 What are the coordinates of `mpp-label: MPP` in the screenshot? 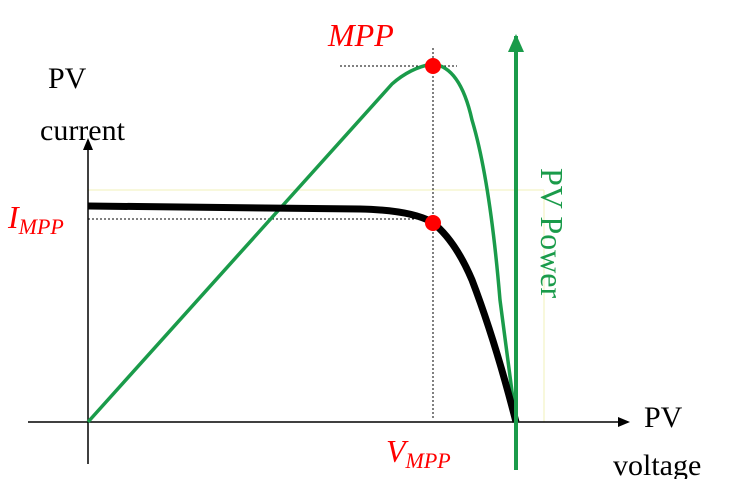 It's located at (360, 35).